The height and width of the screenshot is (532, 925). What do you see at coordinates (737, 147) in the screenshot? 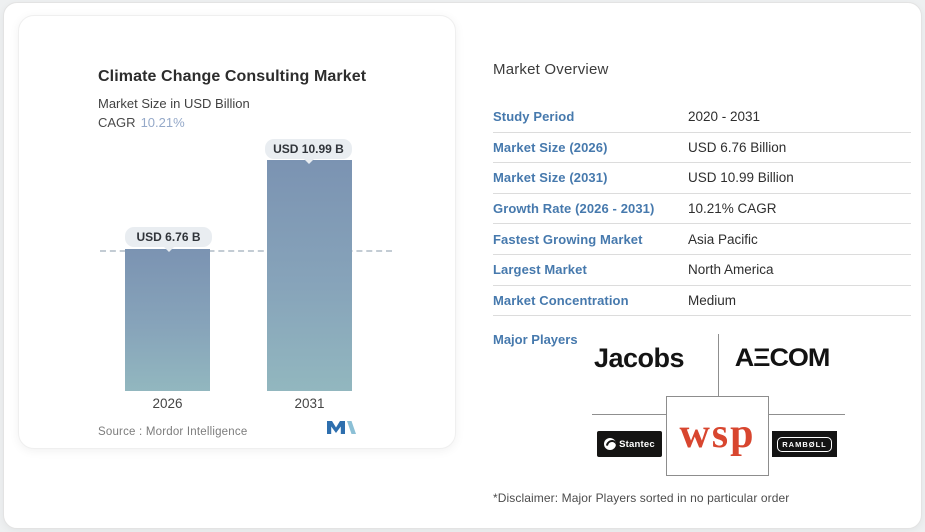
I see `row-value-market-size-2026: USD 6.76 Billion` at bounding box center [737, 147].